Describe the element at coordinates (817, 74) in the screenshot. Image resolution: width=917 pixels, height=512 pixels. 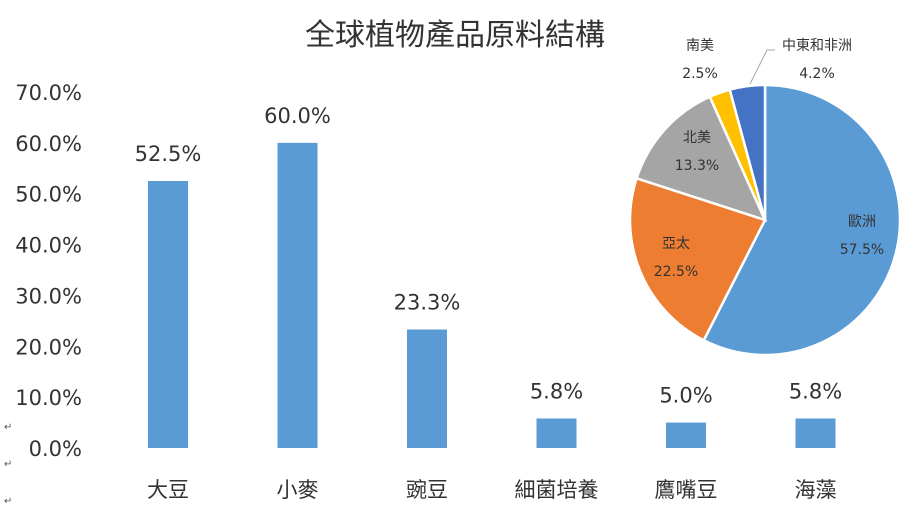
I see `pie-data-label: 4.2%` at that location.